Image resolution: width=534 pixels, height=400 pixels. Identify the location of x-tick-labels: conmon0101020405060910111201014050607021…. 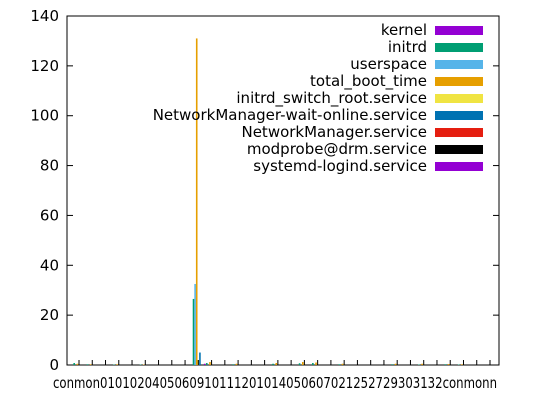
(275, 383).